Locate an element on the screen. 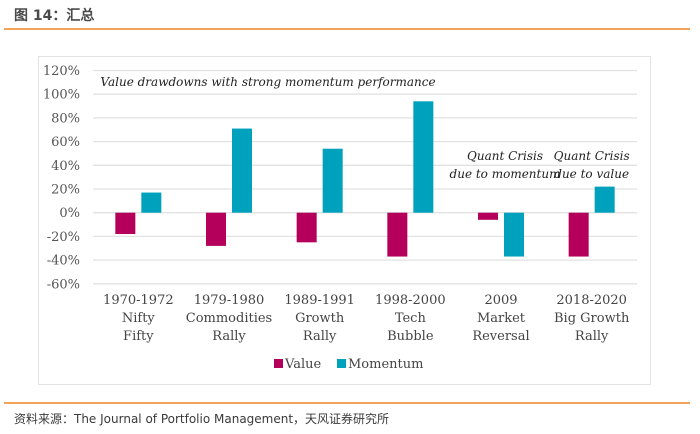 The height and width of the screenshot is (434, 700). y-tick-label: -60% is located at coordinates (63, 284).